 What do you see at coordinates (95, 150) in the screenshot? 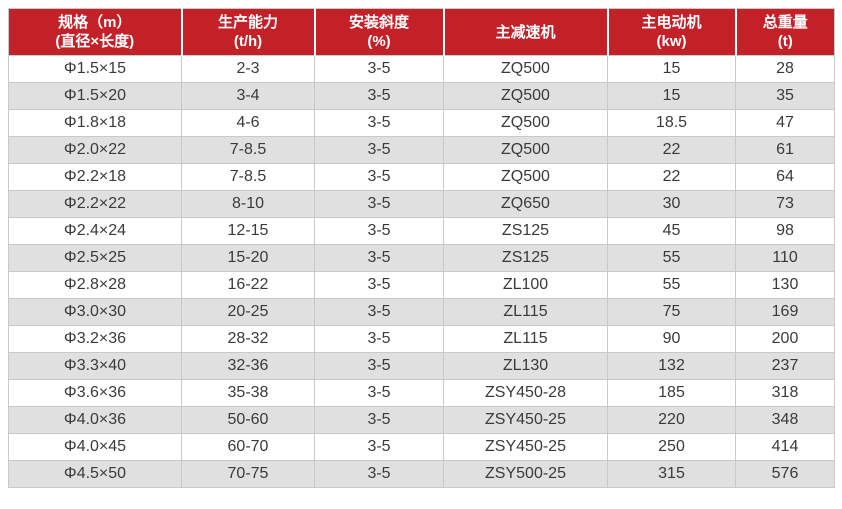
I see `cell-spec: Φ2.0×22` at bounding box center [95, 150].